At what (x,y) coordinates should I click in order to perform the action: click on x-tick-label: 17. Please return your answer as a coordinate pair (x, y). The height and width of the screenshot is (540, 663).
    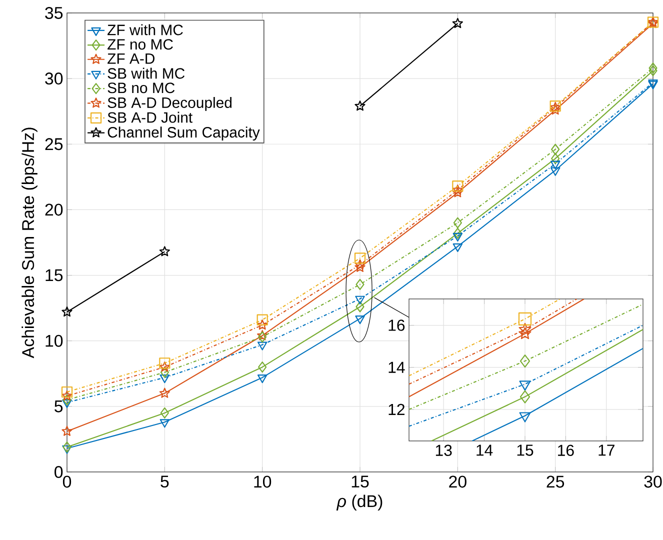
    Looking at the image, I should click on (606, 450).